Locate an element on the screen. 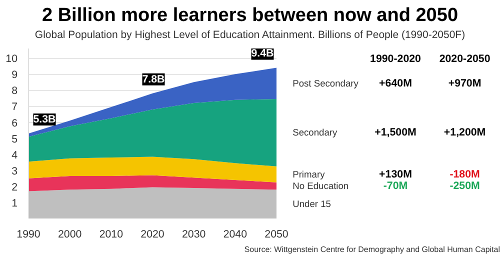  x-tick-label: 2000 is located at coordinates (70, 234).